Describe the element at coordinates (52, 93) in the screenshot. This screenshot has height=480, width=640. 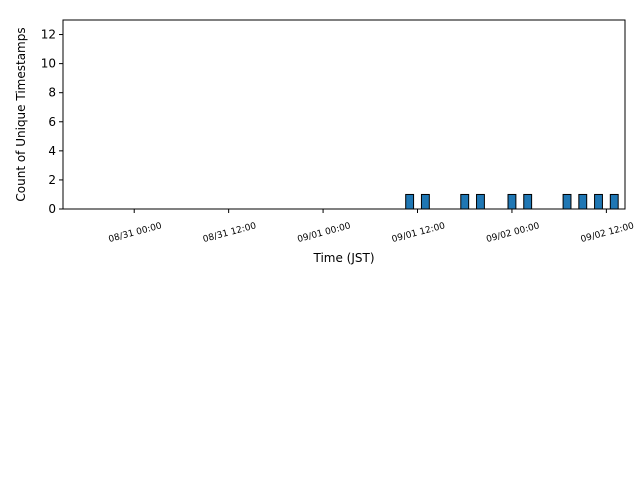
I see `y-tick-label: 8` at that location.